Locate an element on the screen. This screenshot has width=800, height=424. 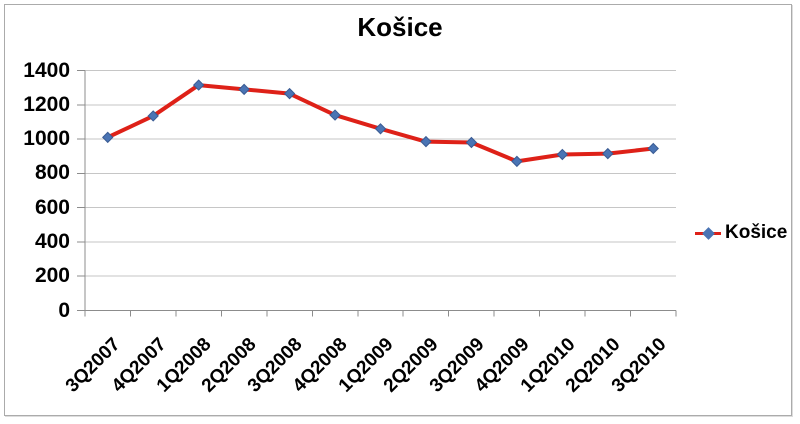
y-tick-label: 1400 is located at coordinates (46, 70).